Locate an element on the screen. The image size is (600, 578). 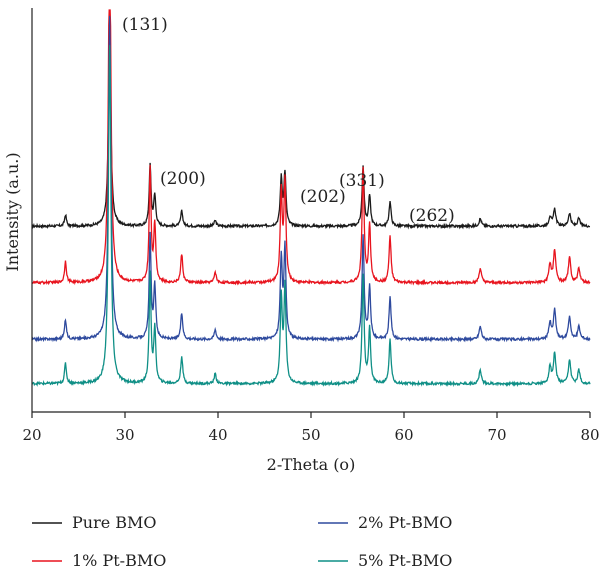
legend-label-5pct: 5% Pt-BMO is located at coordinates (405, 560).